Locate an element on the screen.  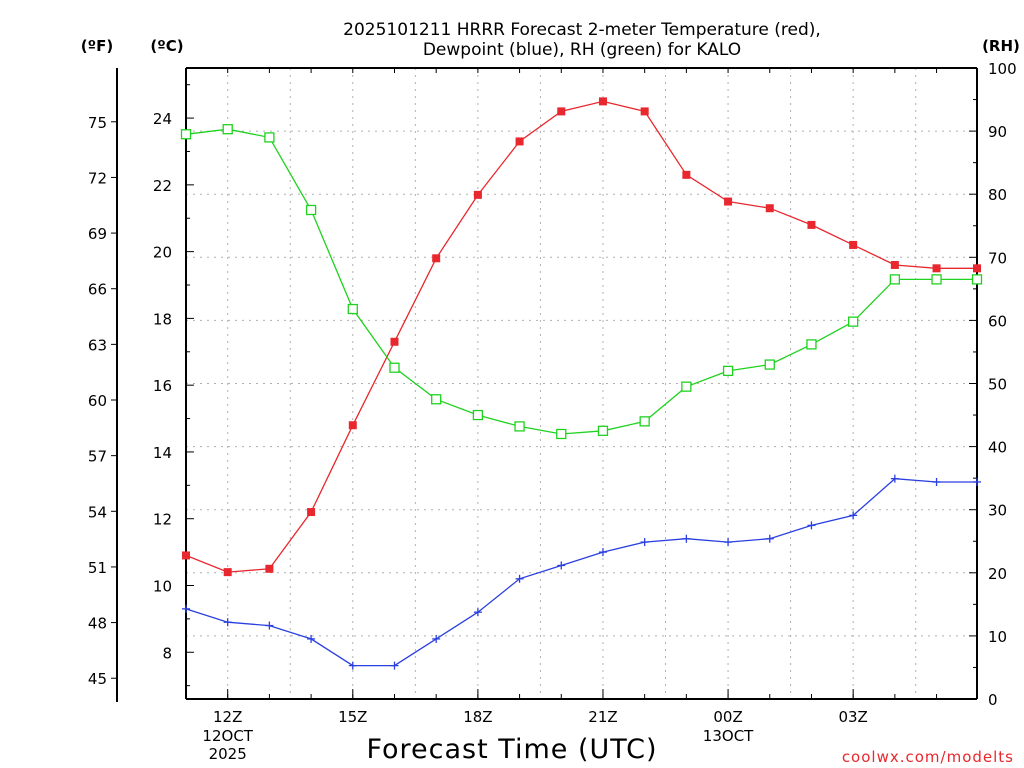
x-tick-label: 21Z is located at coordinates (602, 717).